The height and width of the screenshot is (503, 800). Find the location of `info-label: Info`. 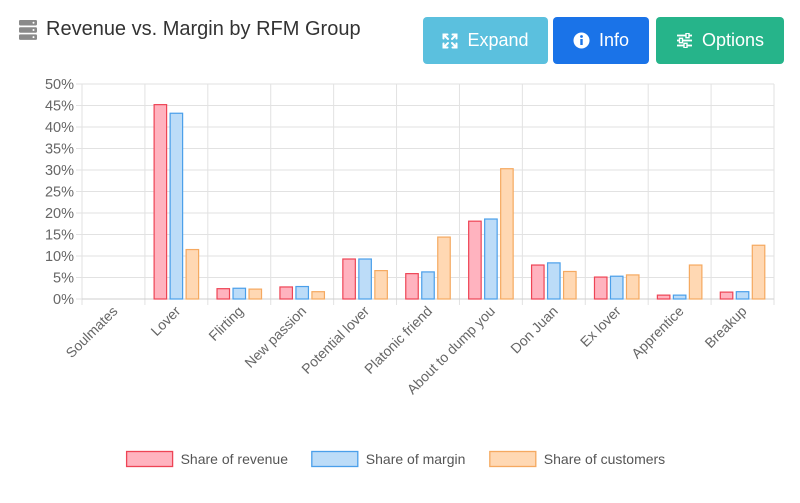

info-label: Info is located at coordinates (614, 40).